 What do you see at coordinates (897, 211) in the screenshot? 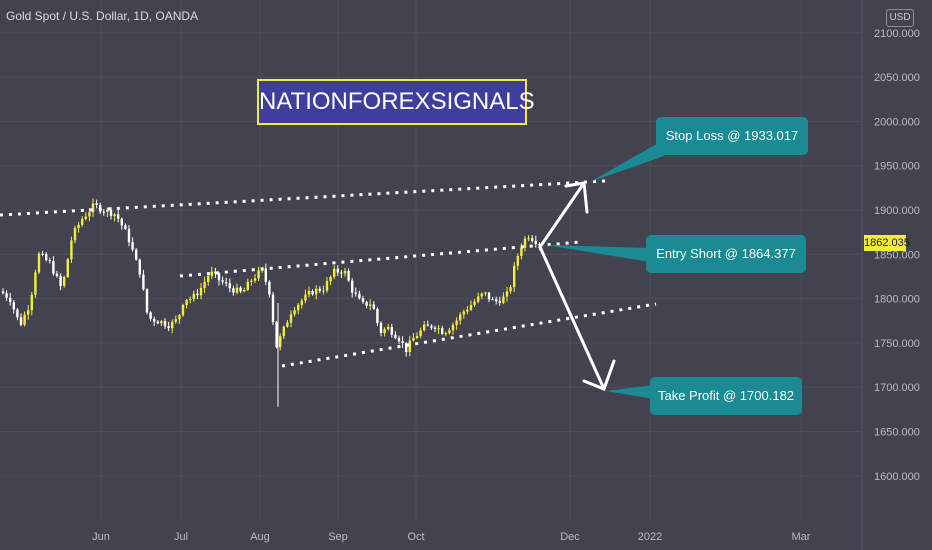
I see `y-tick-label: 1900.000` at bounding box center [897, 211].